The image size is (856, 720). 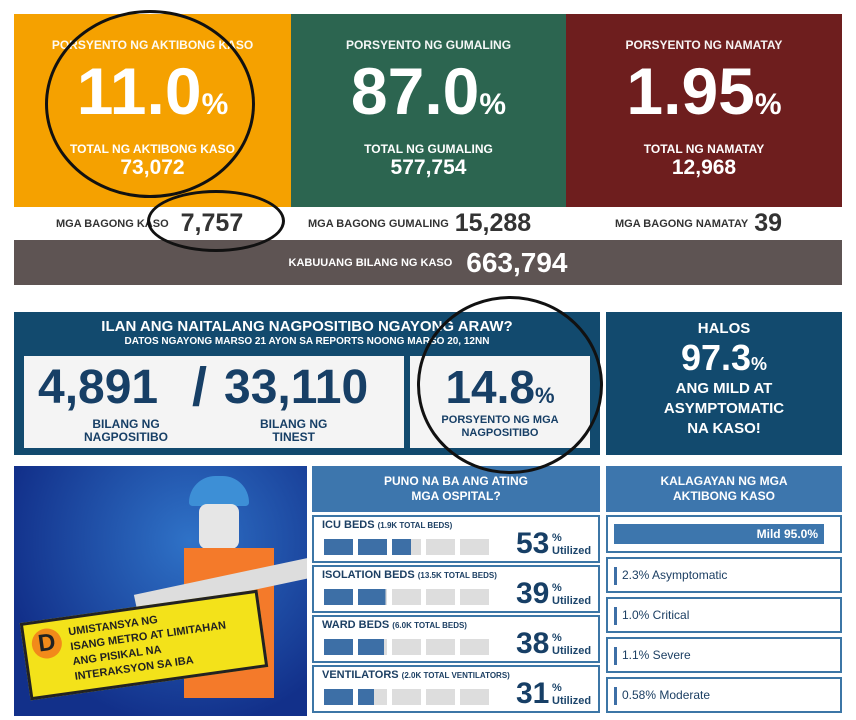 I want to click on deaths-total: 12,968, so click(x=704, y=167).